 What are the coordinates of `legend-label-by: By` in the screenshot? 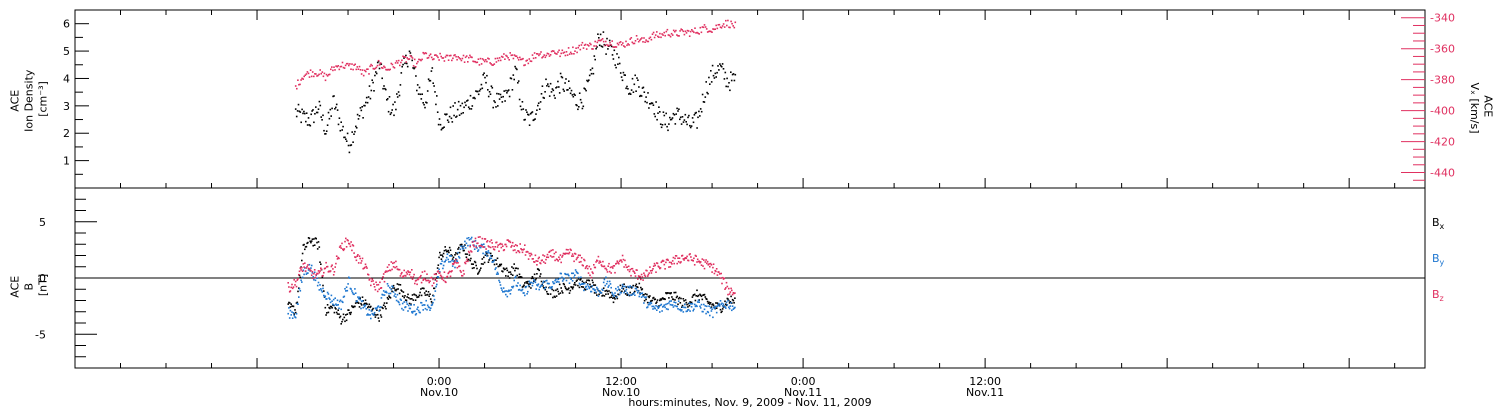 It's located at (1438, 259).